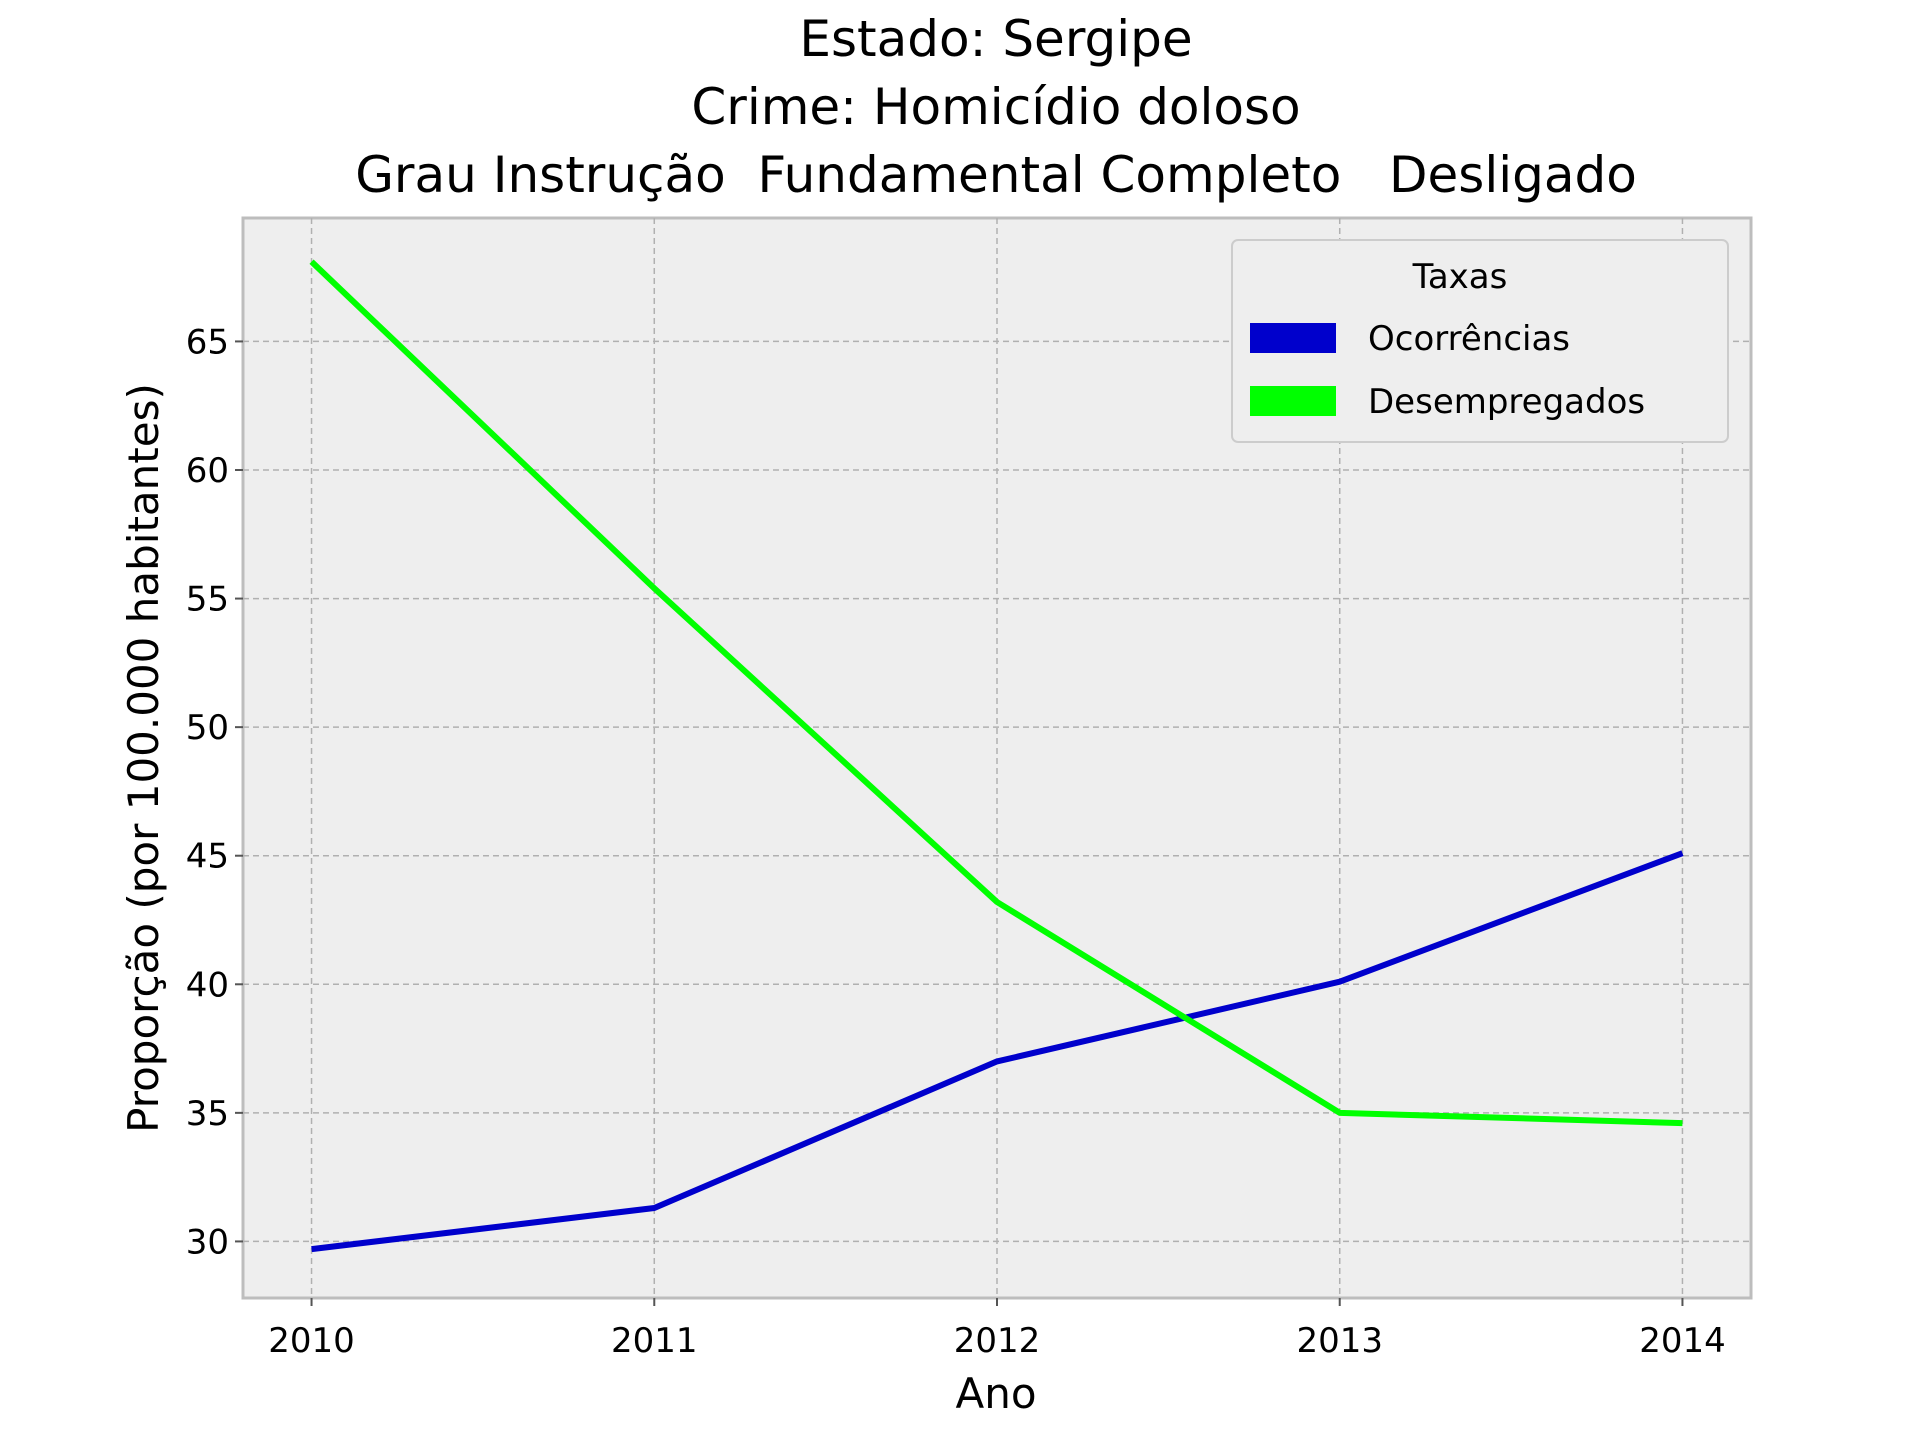 This screenshot has height=1440, width=1920. Describe the element at coordinates (1293, 401) in the screenshot. I see `legend-swatch-desempregados` at that location.